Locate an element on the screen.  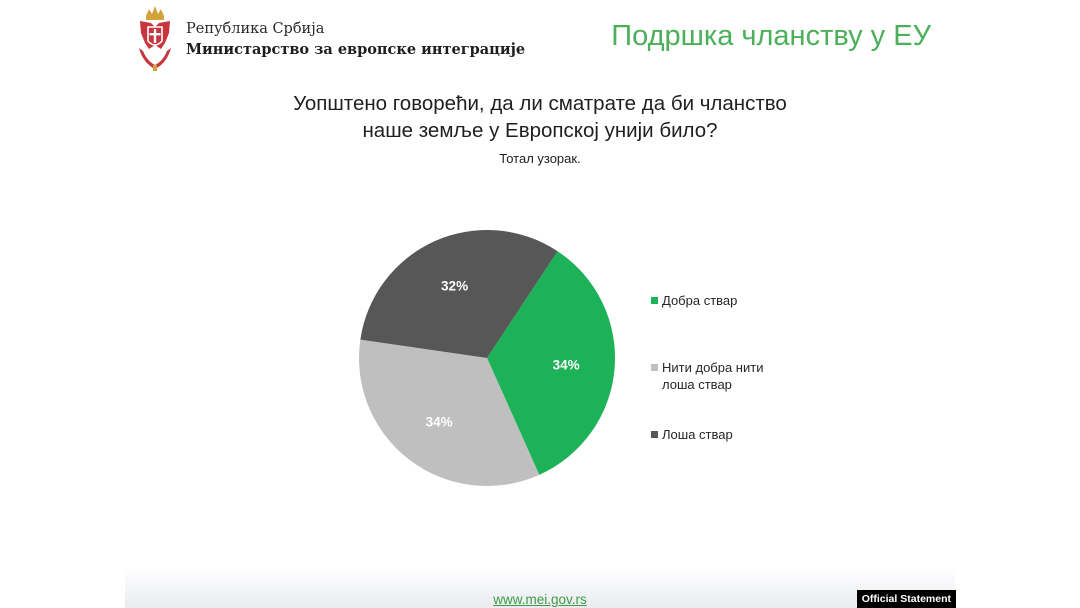
legend-item-good: Добра ствар is located at coordinates (751, 300).